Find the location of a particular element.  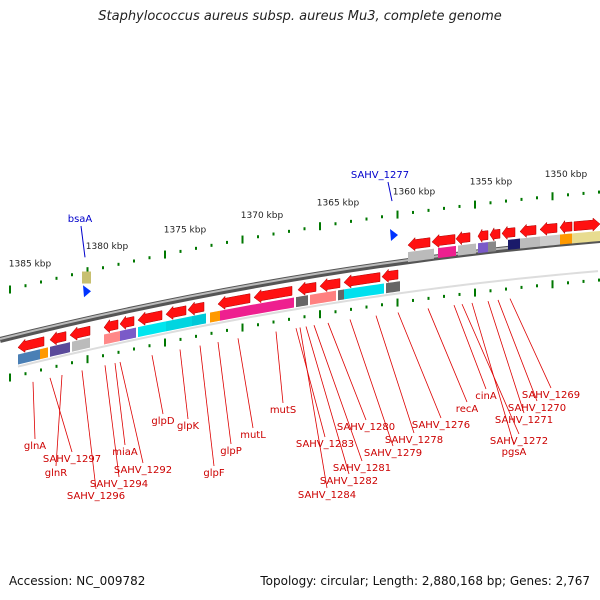

gene-label: recA is located at coordinates (467, 409).